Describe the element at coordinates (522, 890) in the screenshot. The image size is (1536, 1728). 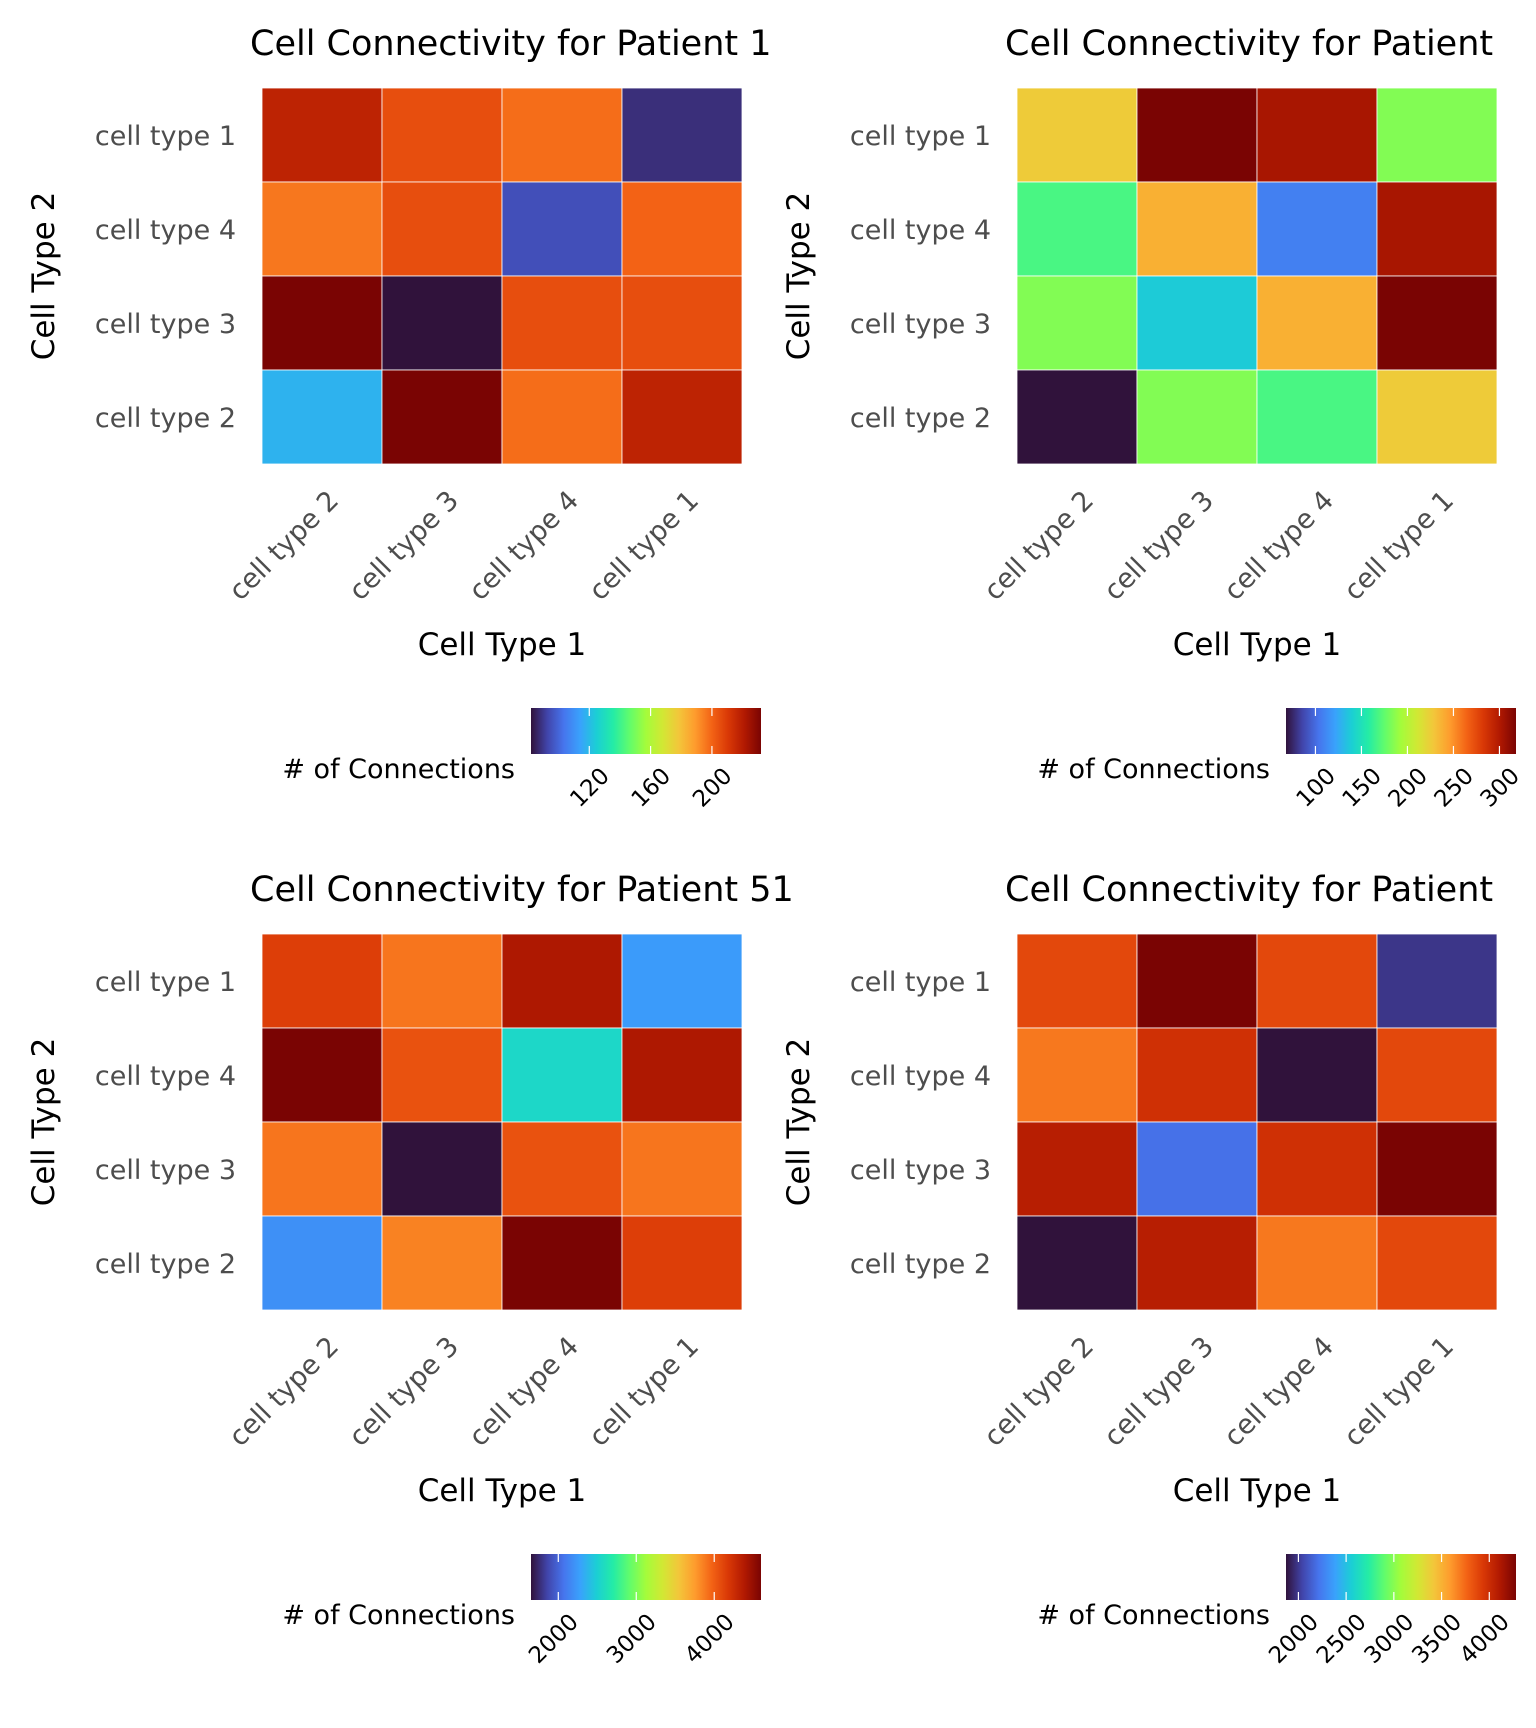
I see `chart-title: Cell Connectivity for Patient 51` at that location.